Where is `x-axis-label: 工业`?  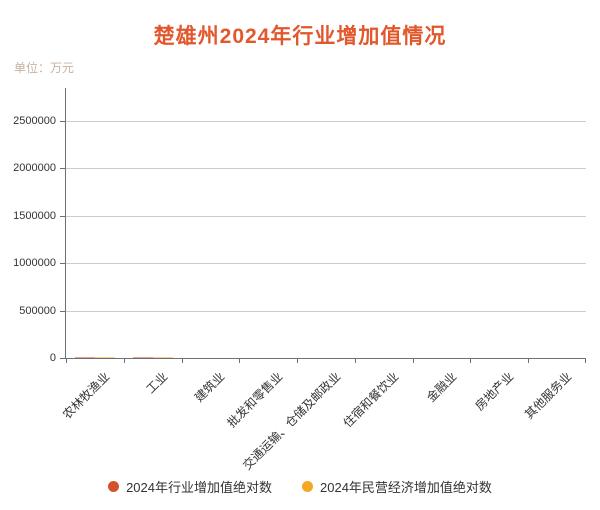
x-axis-label: 工业 is located at coordinates (156, 383).